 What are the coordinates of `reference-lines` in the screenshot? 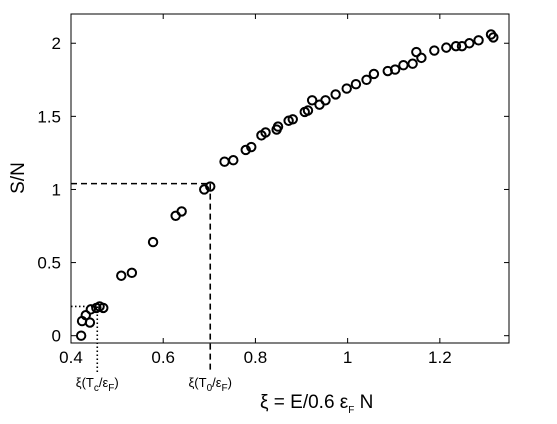 It's located at (141, 277).